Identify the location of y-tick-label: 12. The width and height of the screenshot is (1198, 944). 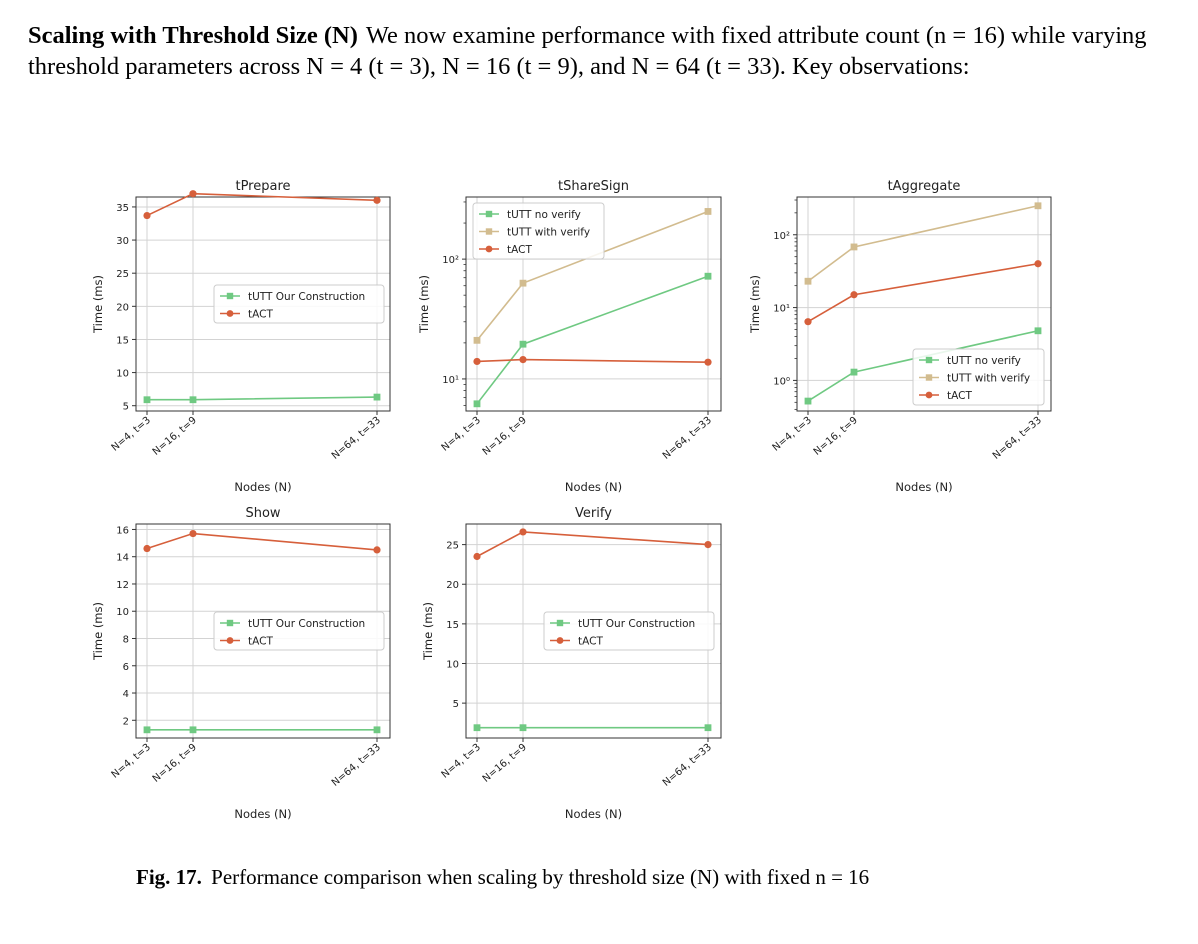
(122, 585).